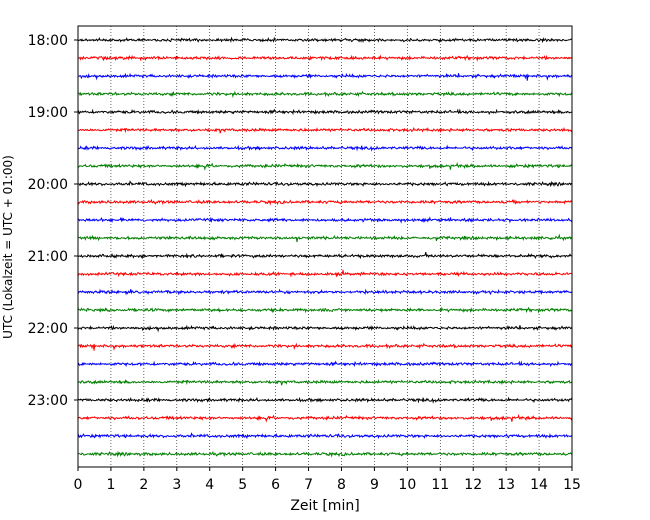 The height and width of the screenshot is (520, 650). Describe the element at coordinates (341, 485) in the screenshot. I see `x-tick-label-8: 8` at that location.